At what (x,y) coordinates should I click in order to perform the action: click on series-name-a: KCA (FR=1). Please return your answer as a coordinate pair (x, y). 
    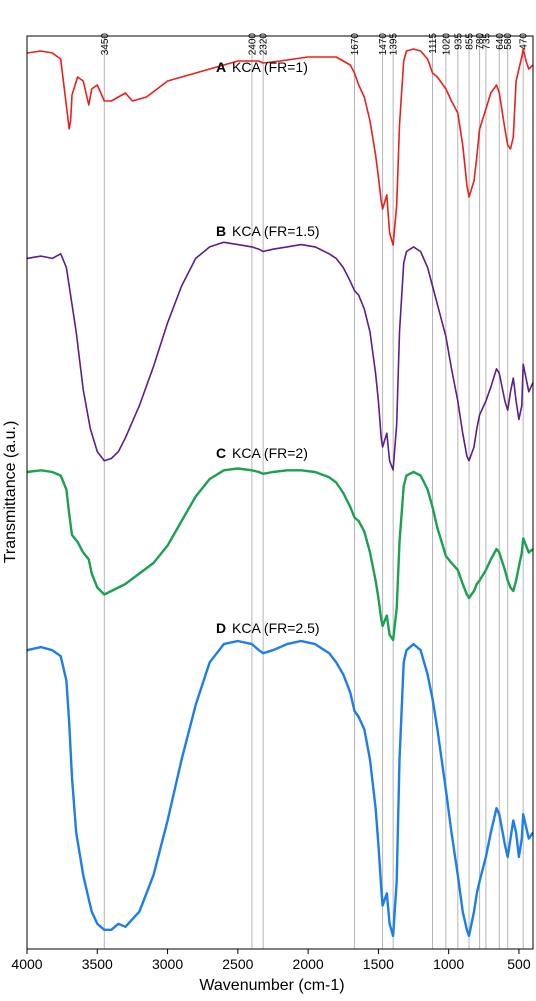
    Looking at the image, I should click on (270, 67).